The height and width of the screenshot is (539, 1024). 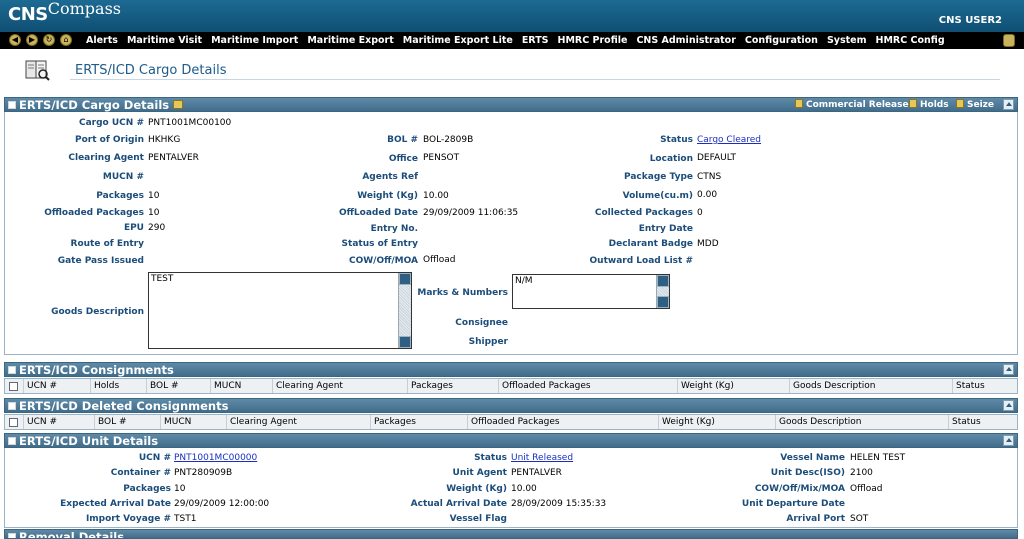 What do you see at coordinates (1009, 40) in the screenshot?
I see `help-book-icon` at bounding box center [1009, 40].